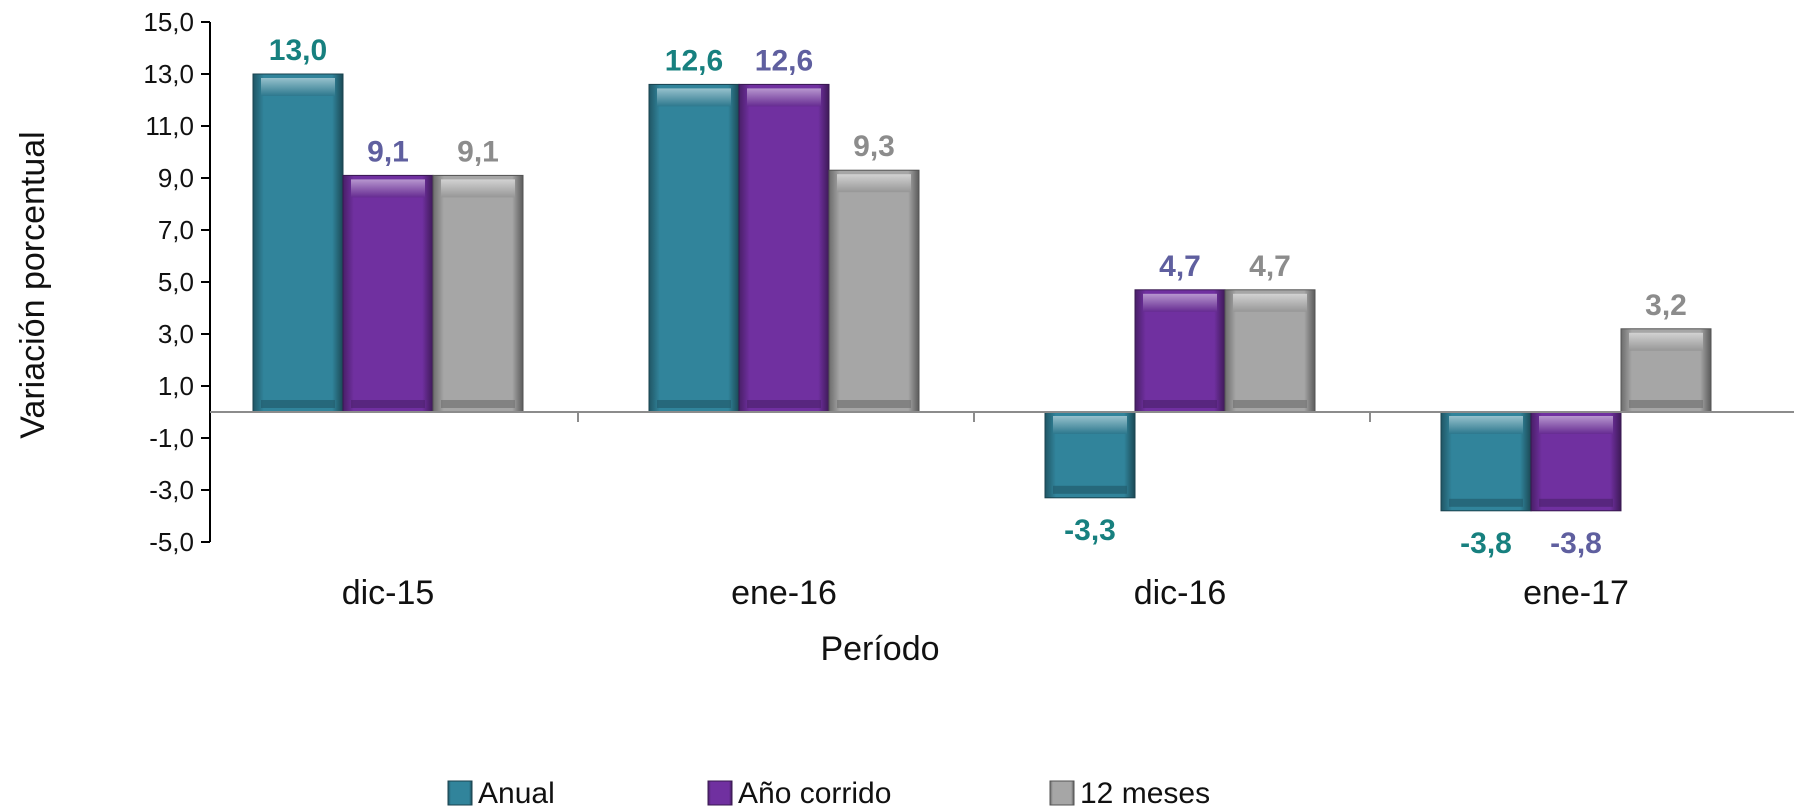 Image resolution: width=1794 pixels, height=809 pixels. I want to click on y-axis: -5,0 -3,0 -1,0 1,0 3,0 5,0 7,0 9,0 11,0 13,0 15,0, so click(177, 282).